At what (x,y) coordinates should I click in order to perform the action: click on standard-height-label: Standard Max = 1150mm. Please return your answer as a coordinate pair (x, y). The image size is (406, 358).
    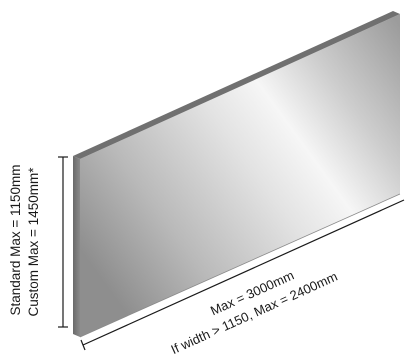
    Looking at the image, I should click on (15, 240).